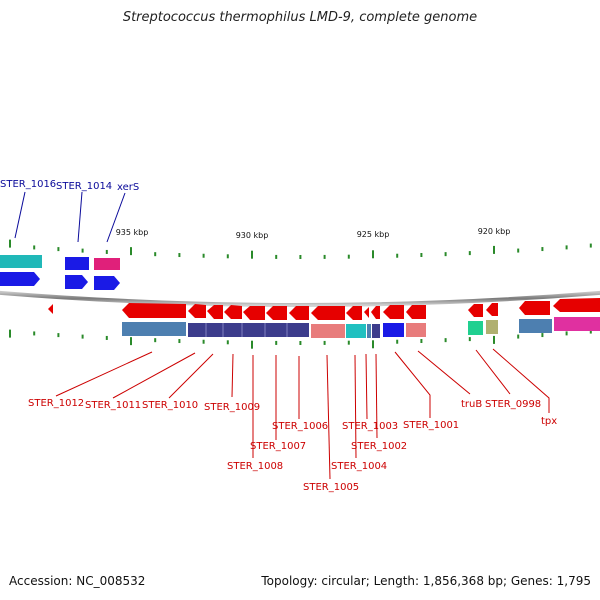  What do you see at coordinates (278, 446) in the screenshot?
I see `label-ster-1007: STER_1007` at bounding box center [278, 446].